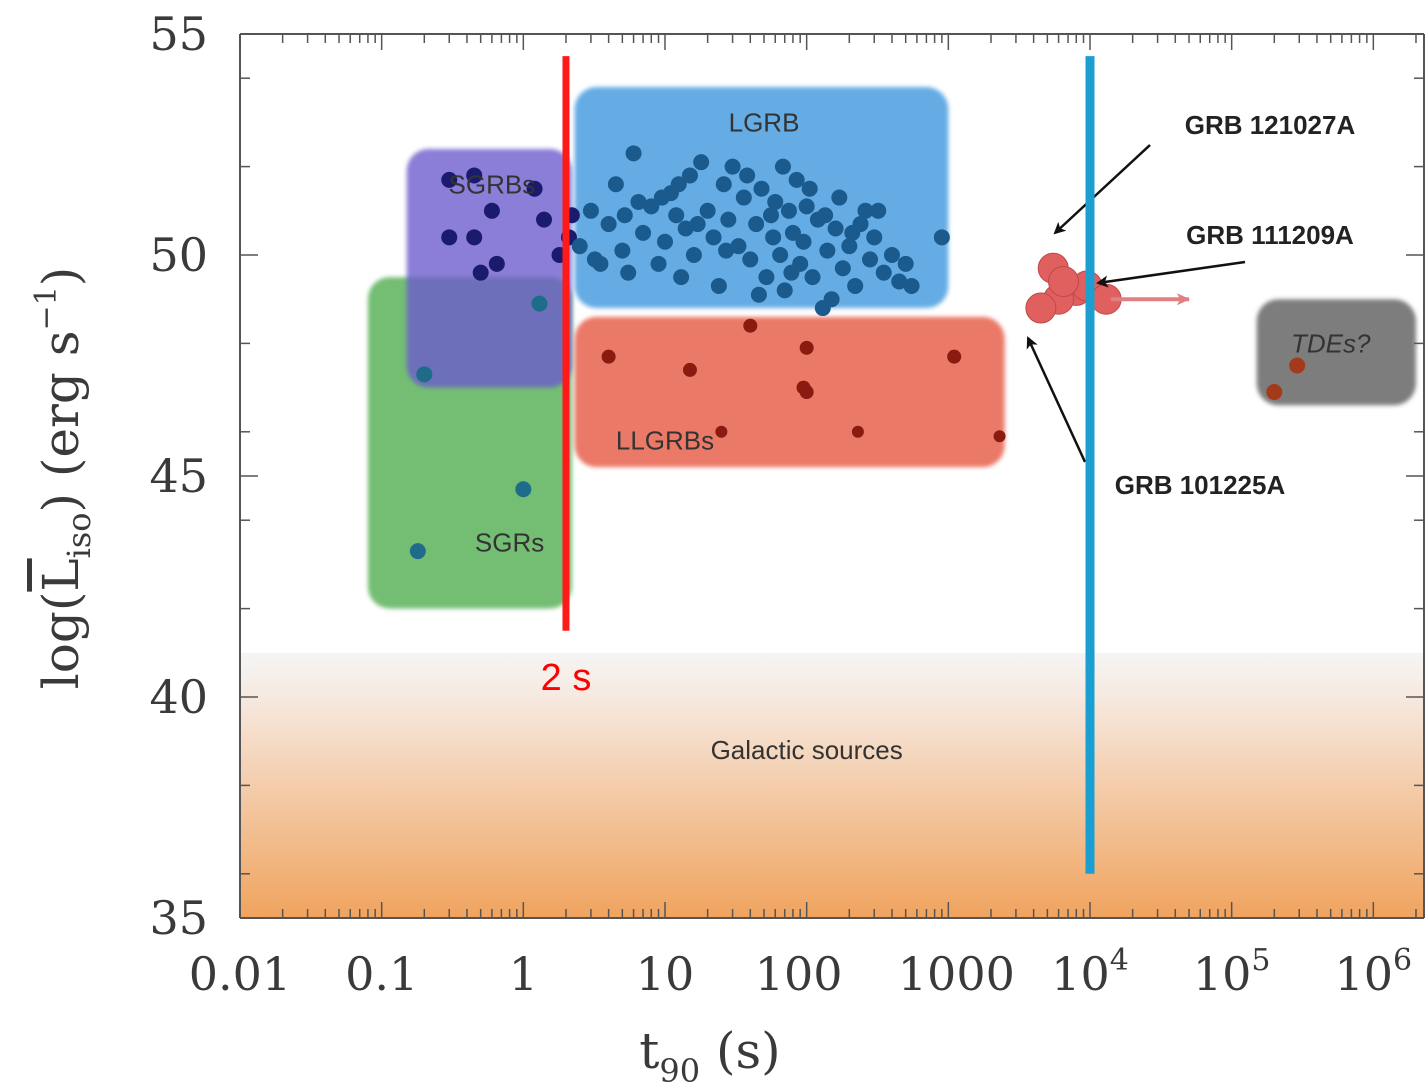 This screenshot has width=1426, height=1091. I want to click on label-grb-121027a: GRB 121027A, so click(1270, 125).